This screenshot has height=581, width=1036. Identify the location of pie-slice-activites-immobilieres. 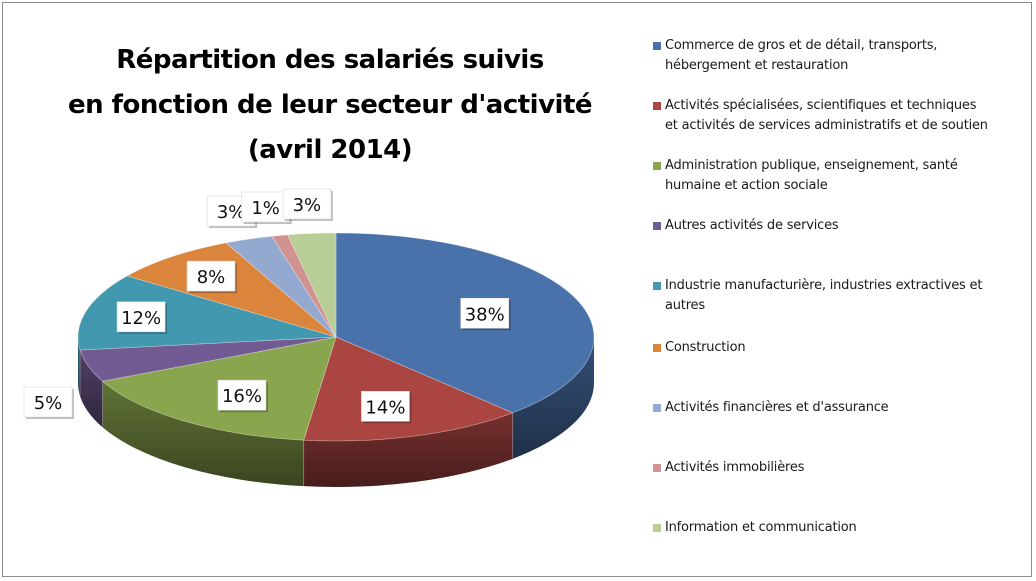
(304, 286).